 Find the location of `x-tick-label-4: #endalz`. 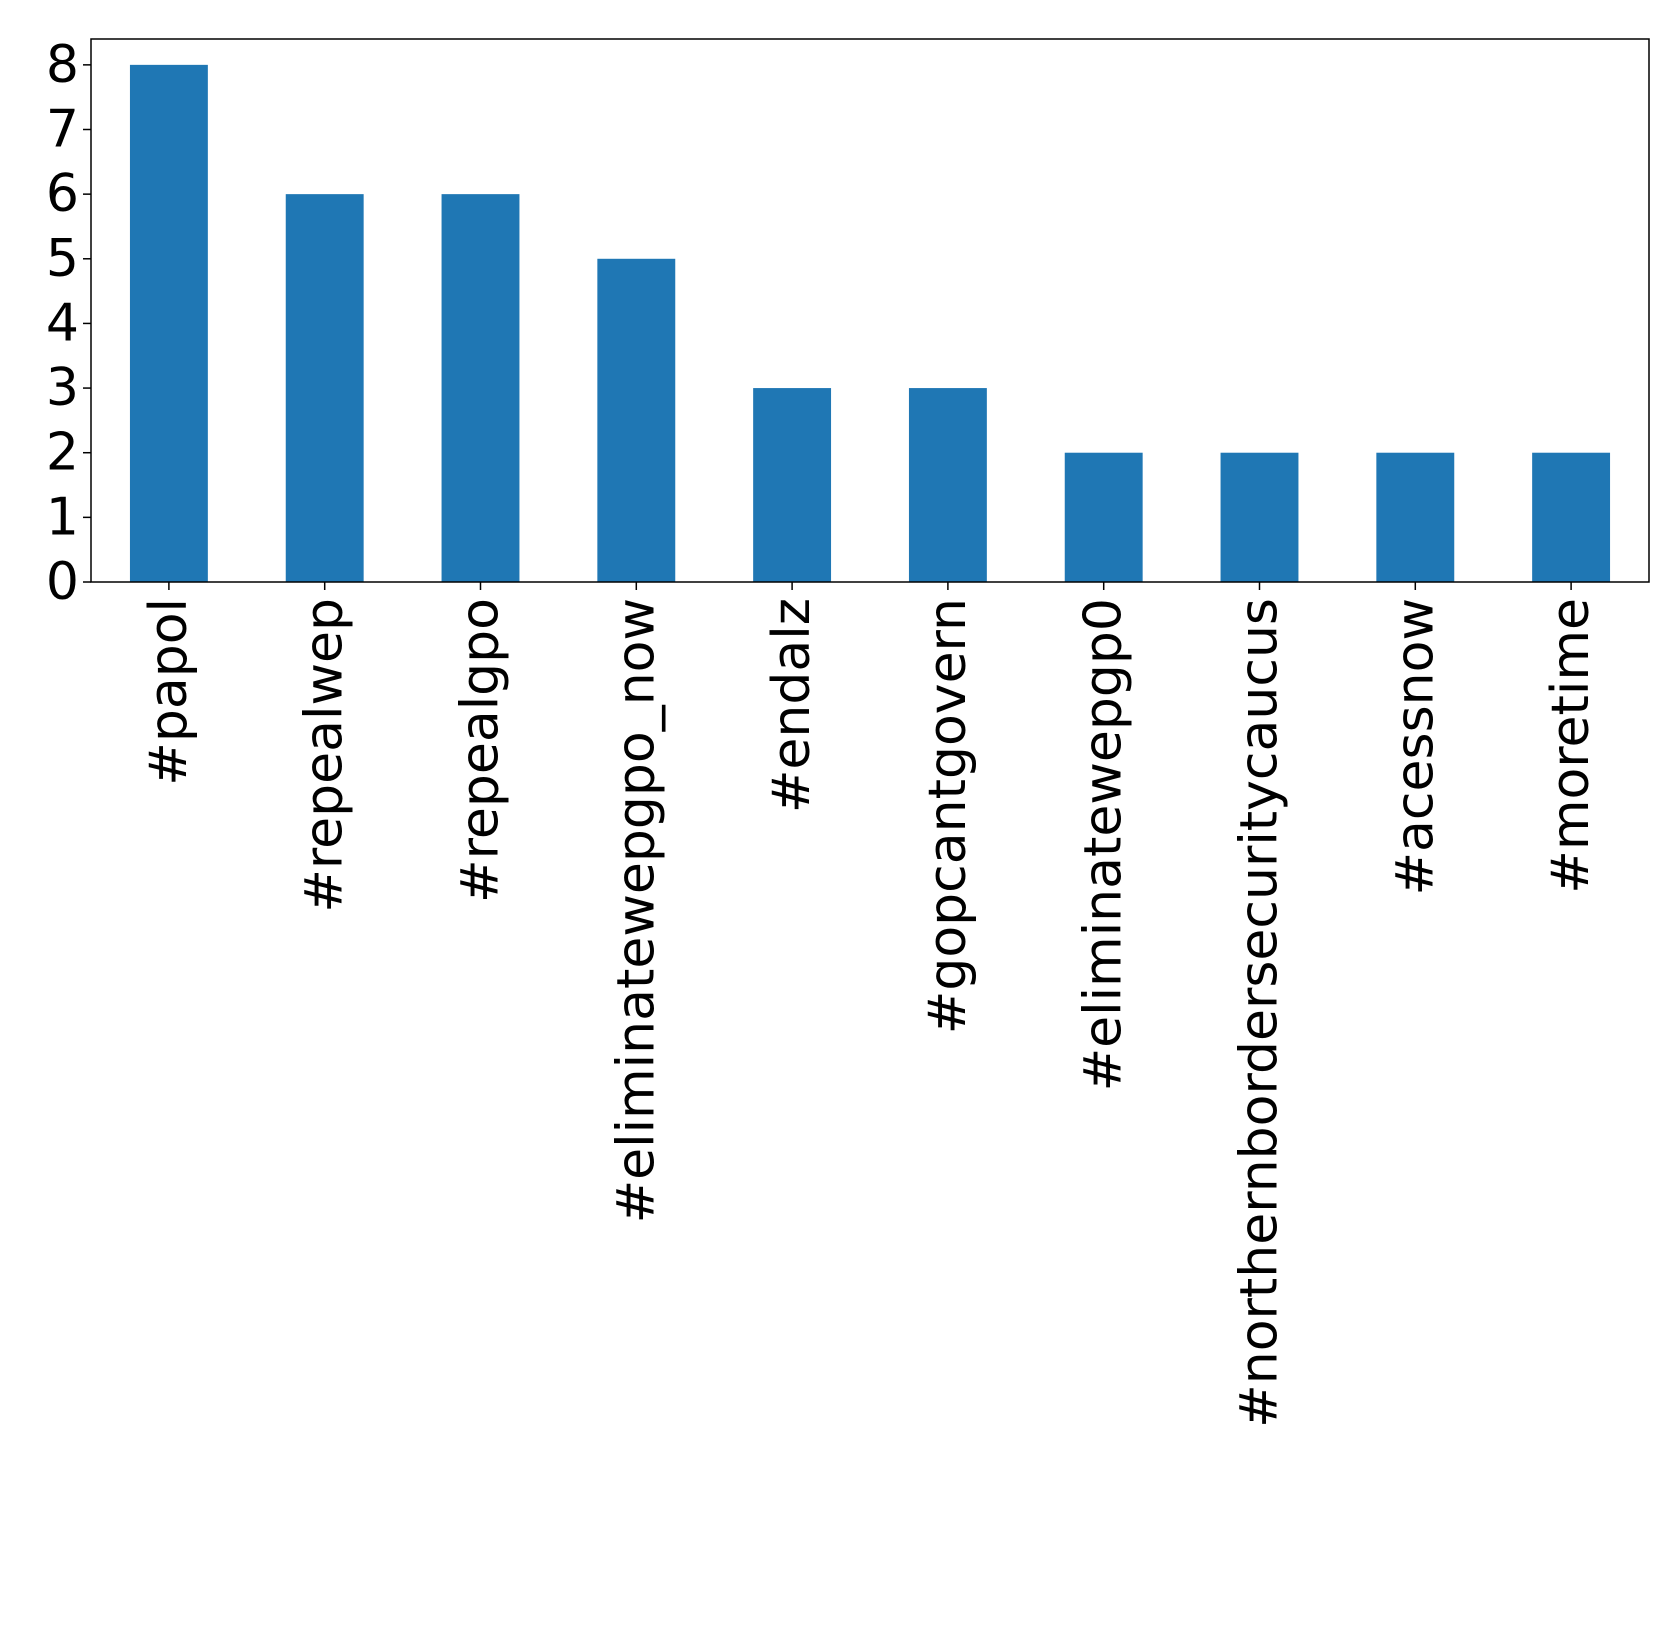

x-tick-label-4: #endalz is located at coordinates (792, 705).